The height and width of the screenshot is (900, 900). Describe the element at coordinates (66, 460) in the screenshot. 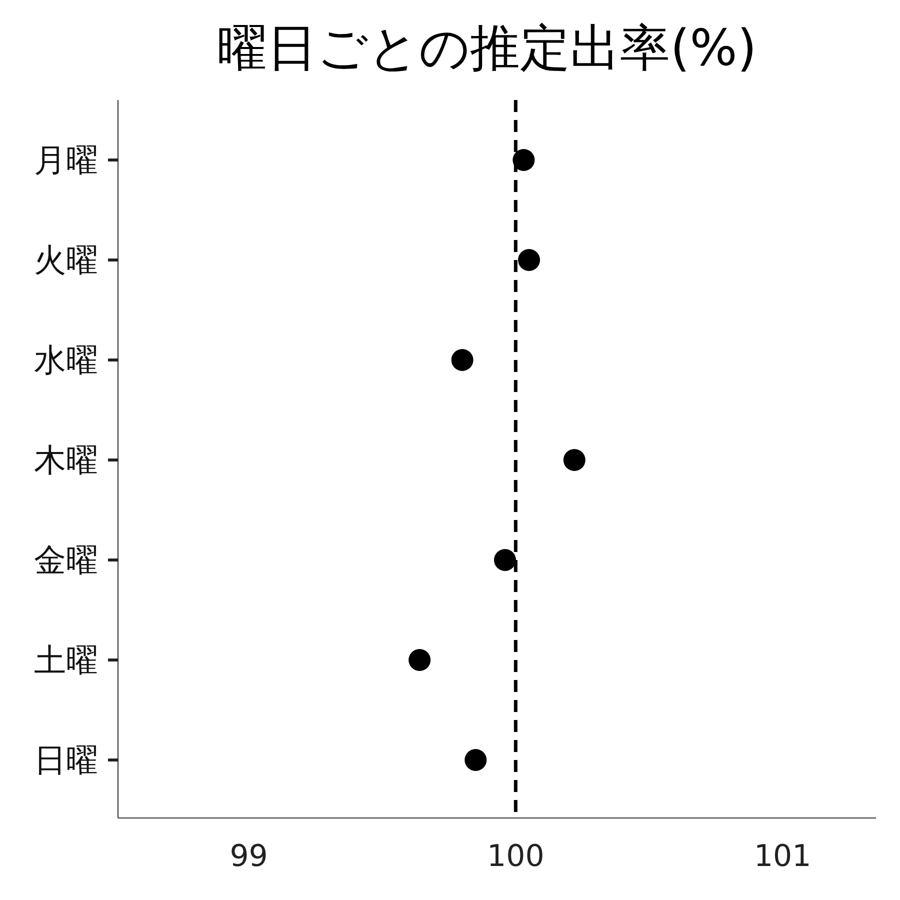

I see `y-tick-label: 木曜` at that location.